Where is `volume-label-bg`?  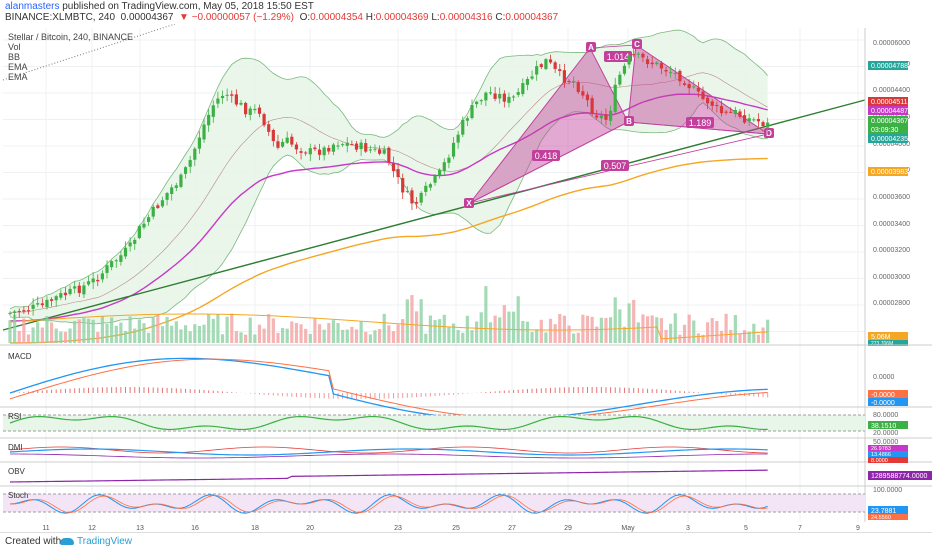
volume-label-bg is located at coordinates (888, 343).